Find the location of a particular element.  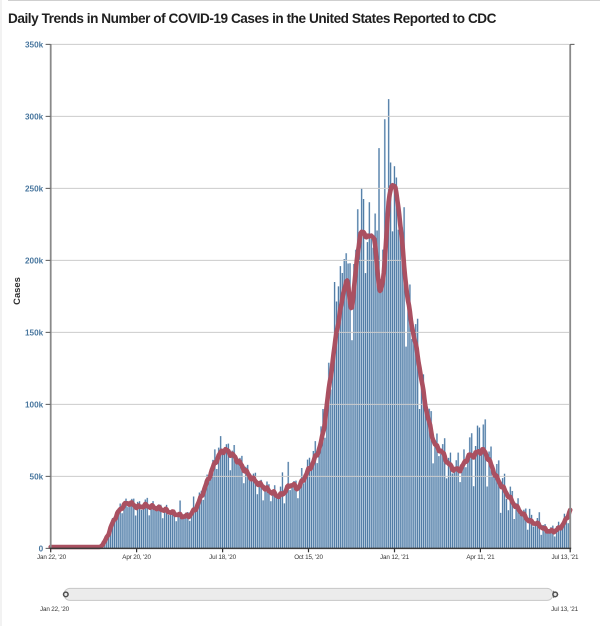

svg-text: Apr 20, '20 is located at coordinates (136, 557).